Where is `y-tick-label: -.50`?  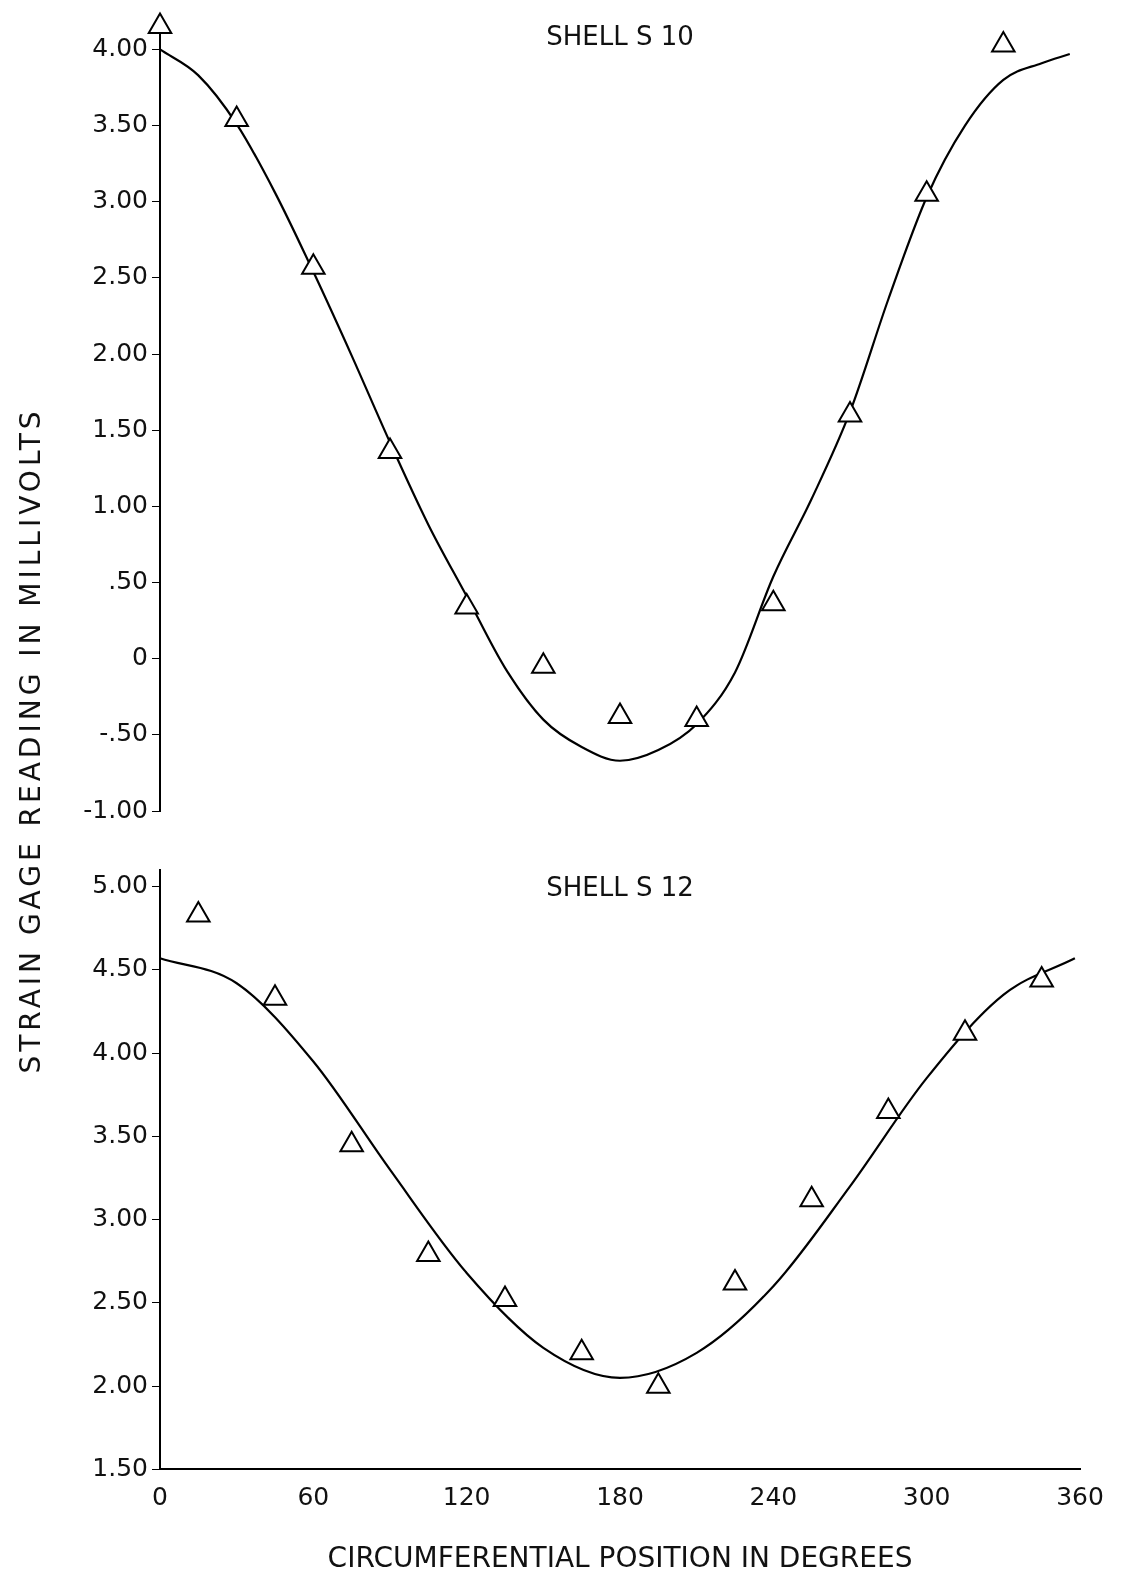 y-tick-label: -.50 is located at coordinates (123, 733).